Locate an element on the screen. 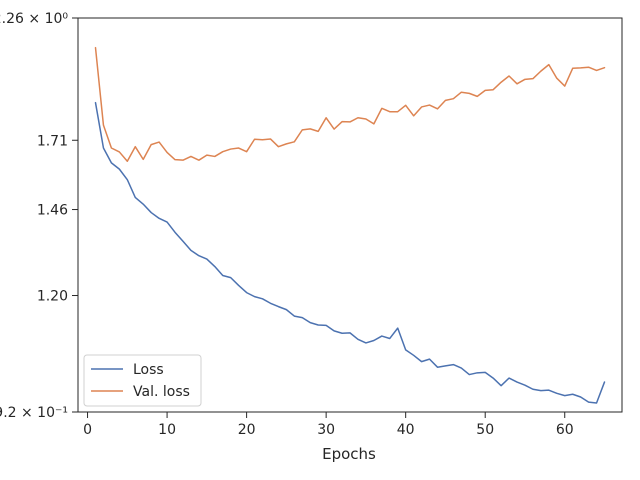 This screenshot has height=480, width=640. x-tick-label: 30 is located at coordinates (326, 430).